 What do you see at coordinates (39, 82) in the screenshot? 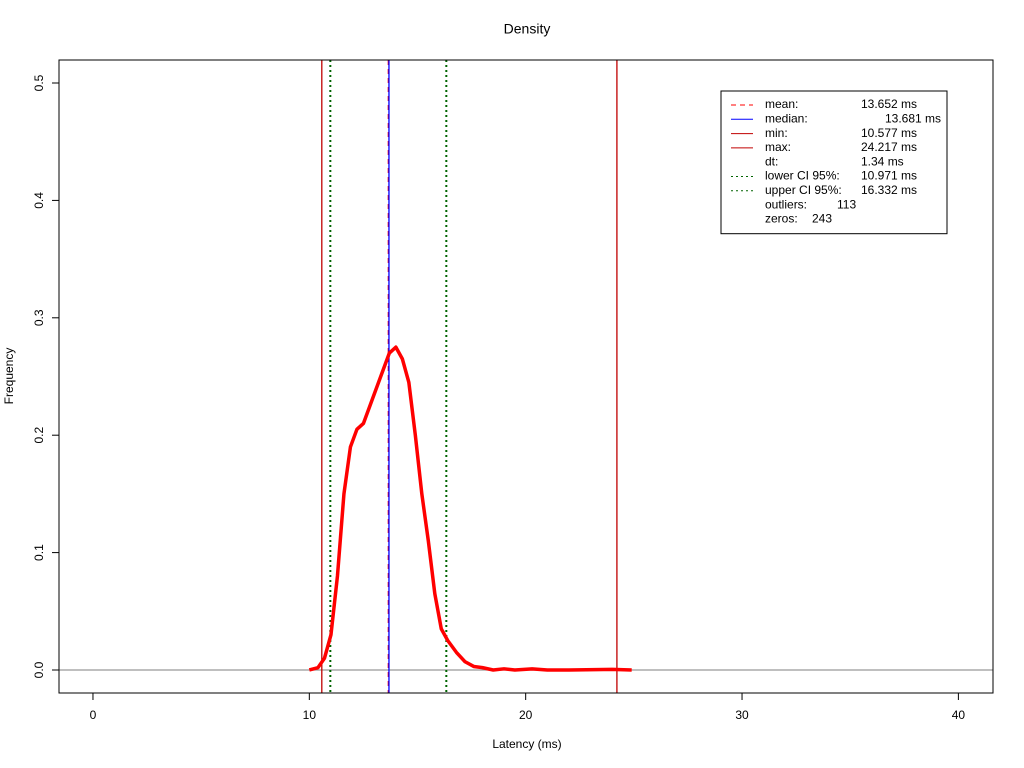
I see `y-tick-label: 0.5` at bounding box center [39, 82].